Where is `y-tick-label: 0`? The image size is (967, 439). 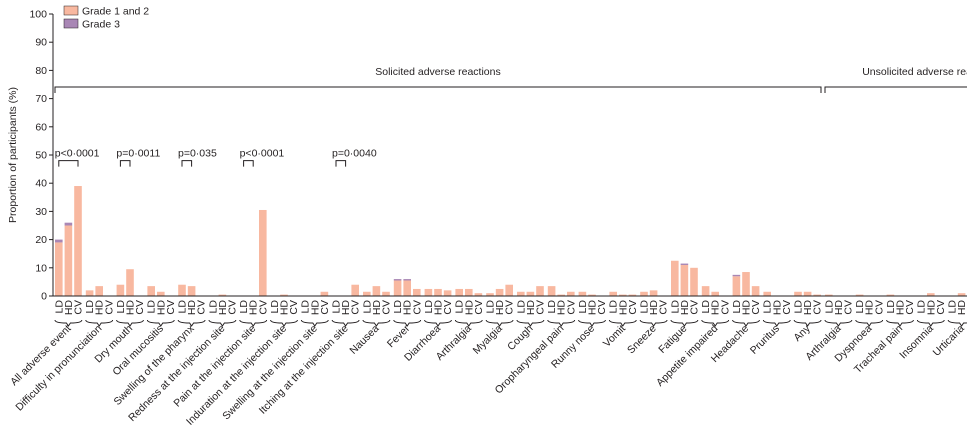 y-tick-label: 0 is located at coordinates (44, 297).